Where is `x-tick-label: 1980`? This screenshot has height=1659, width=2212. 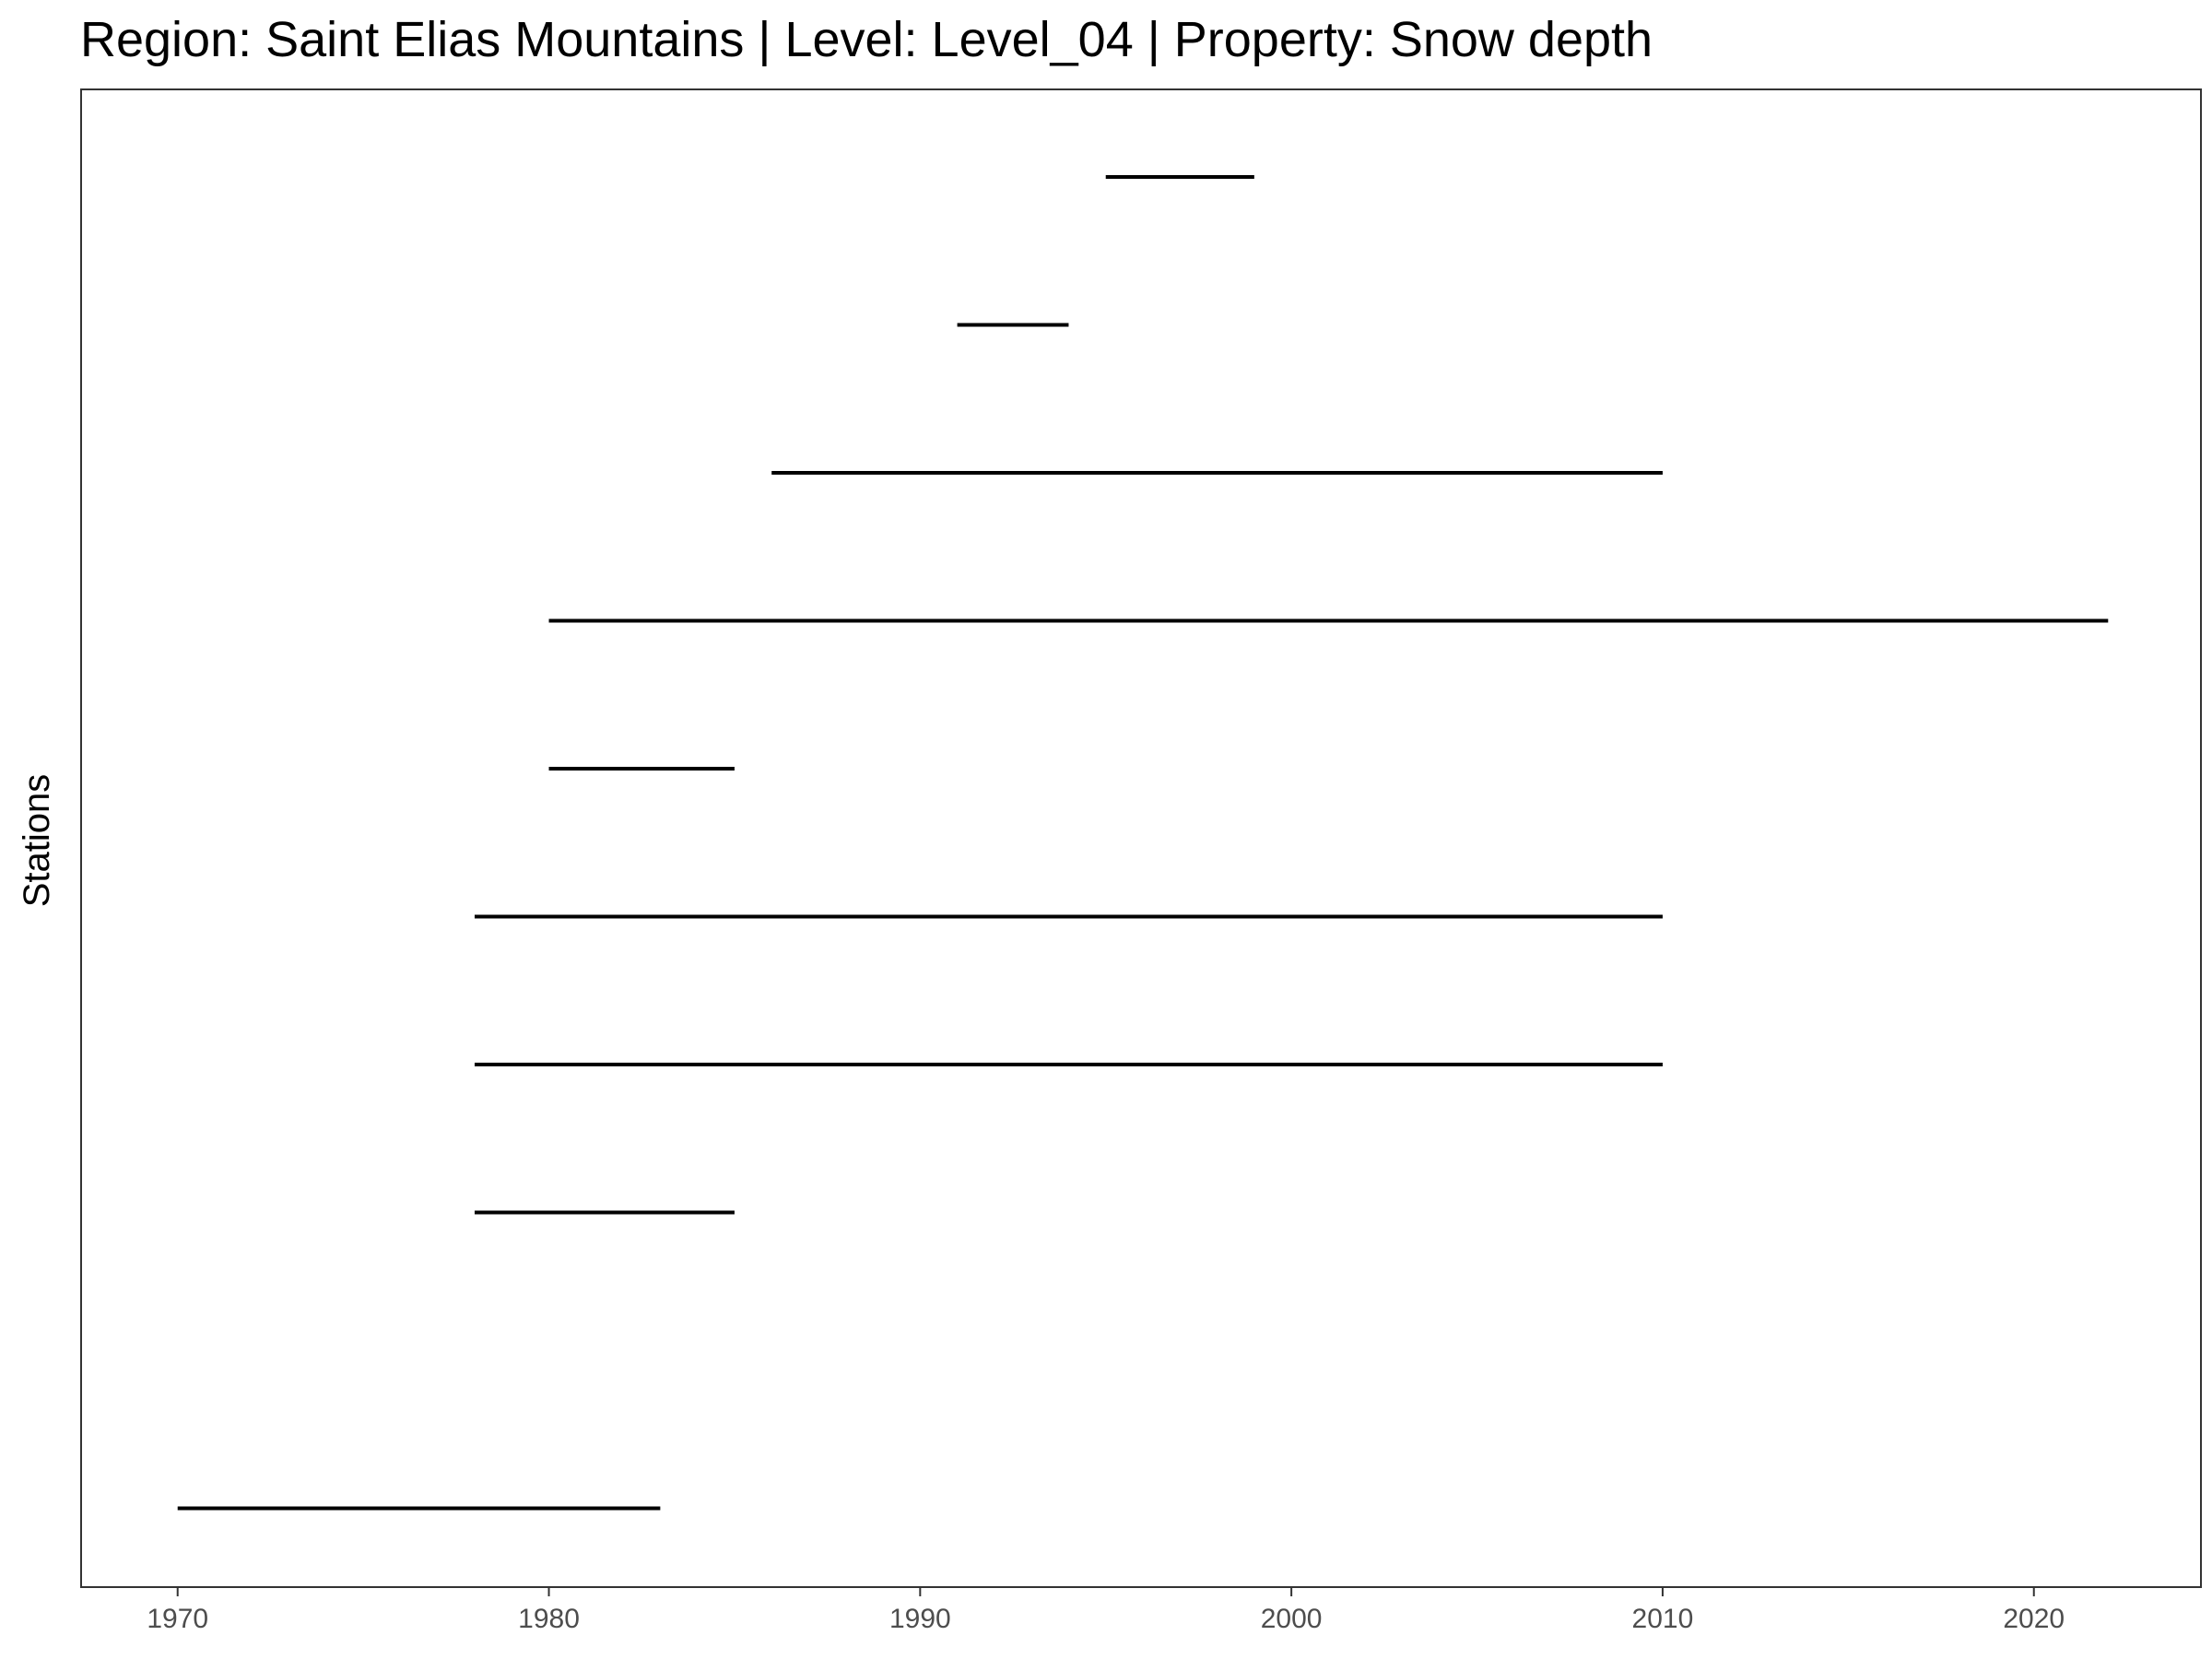
x-tick-label: 1980 is located at coordinates (549, 1619).